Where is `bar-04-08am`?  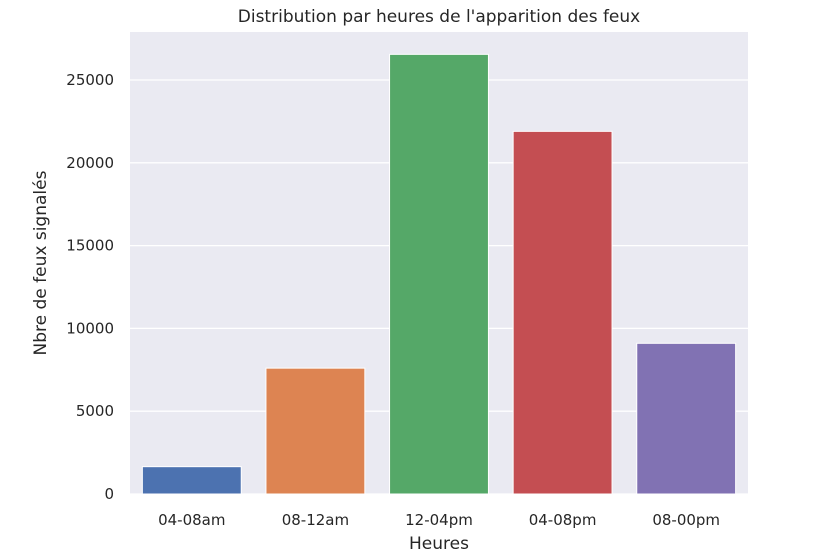 bar-04-08am is located at coordinates (191, 480).